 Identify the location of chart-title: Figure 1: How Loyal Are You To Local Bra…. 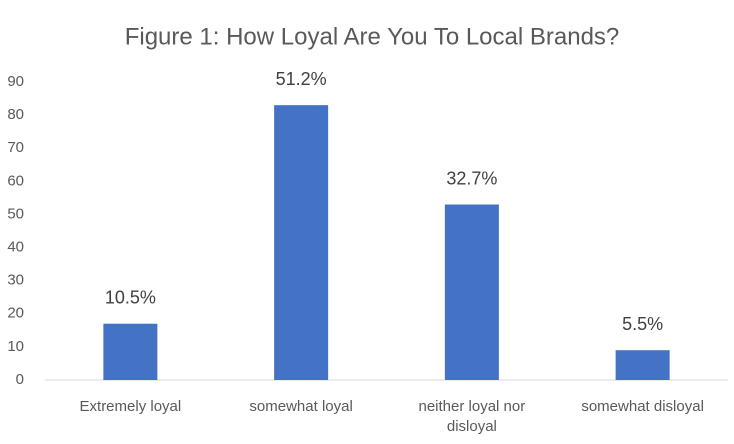
(372, 36).